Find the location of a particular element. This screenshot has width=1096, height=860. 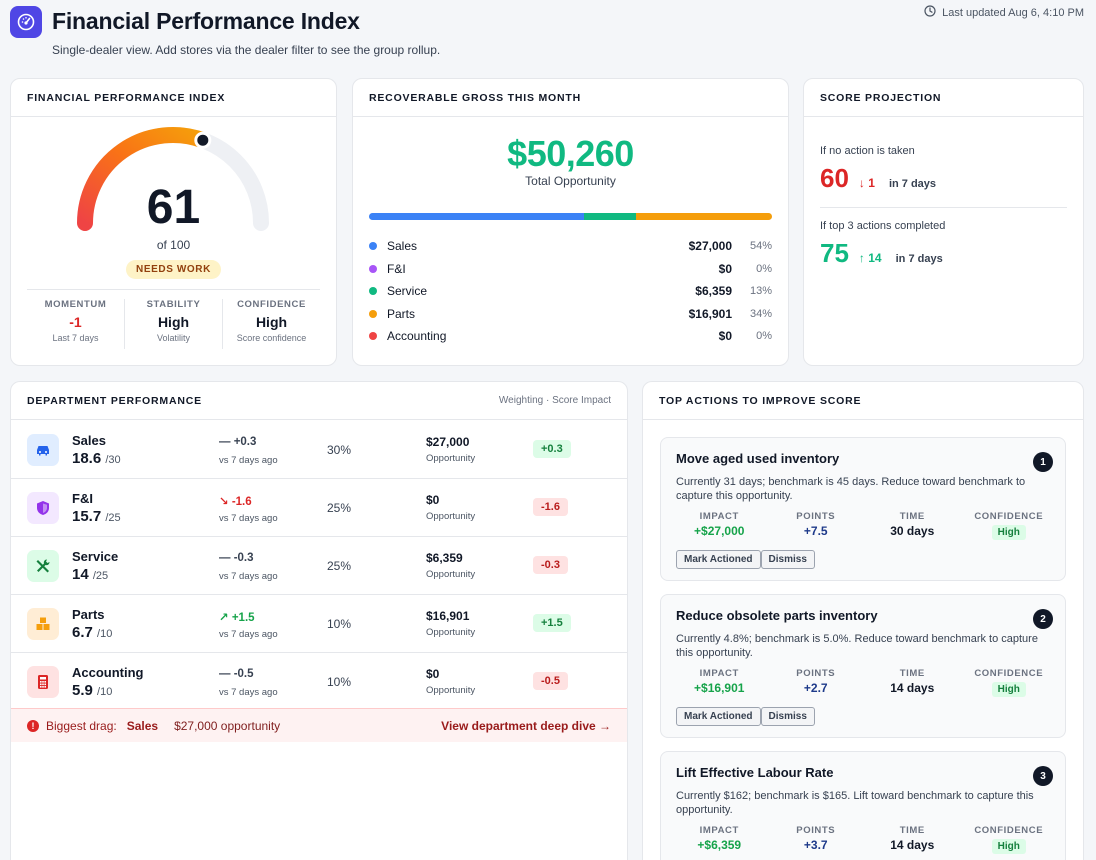

fpi-card-header: FINANCIAL PERFORMANCE INDEX is located at coordinates (173, 98).